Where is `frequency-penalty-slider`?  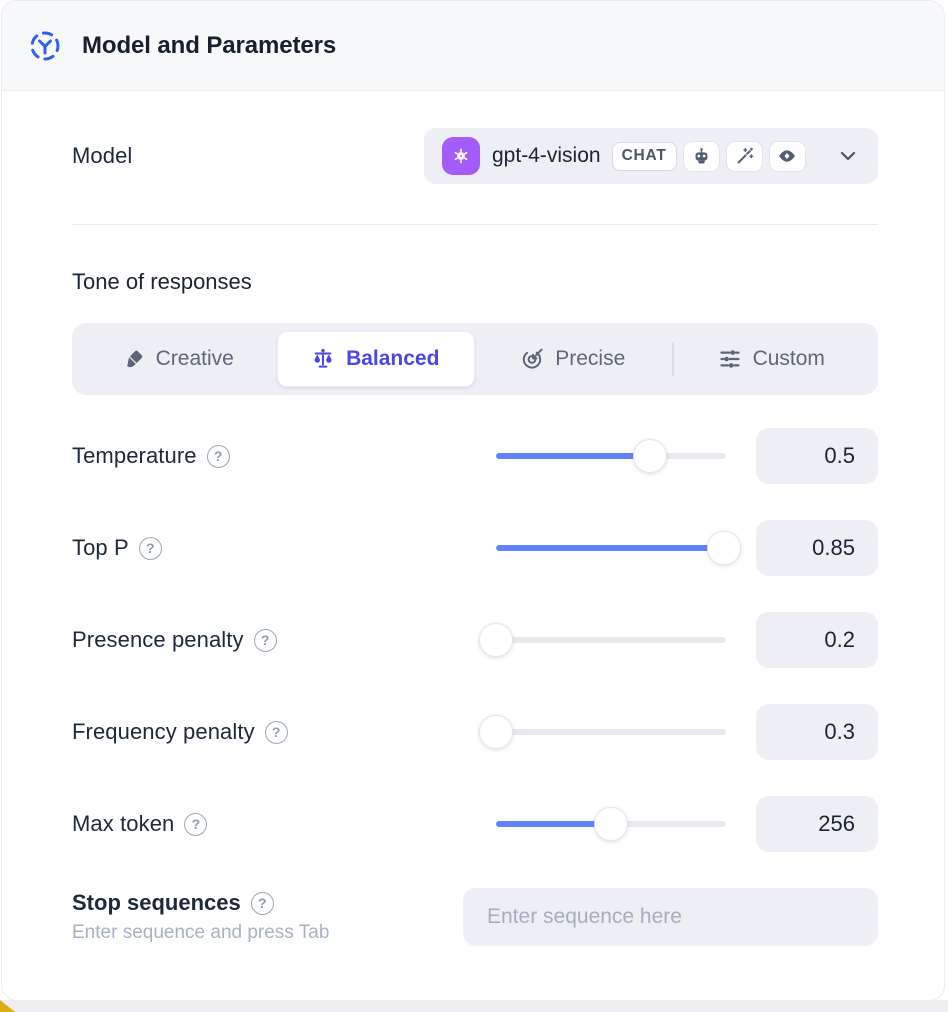
frequency-penalty-slider is located at coordinates (602, 732).